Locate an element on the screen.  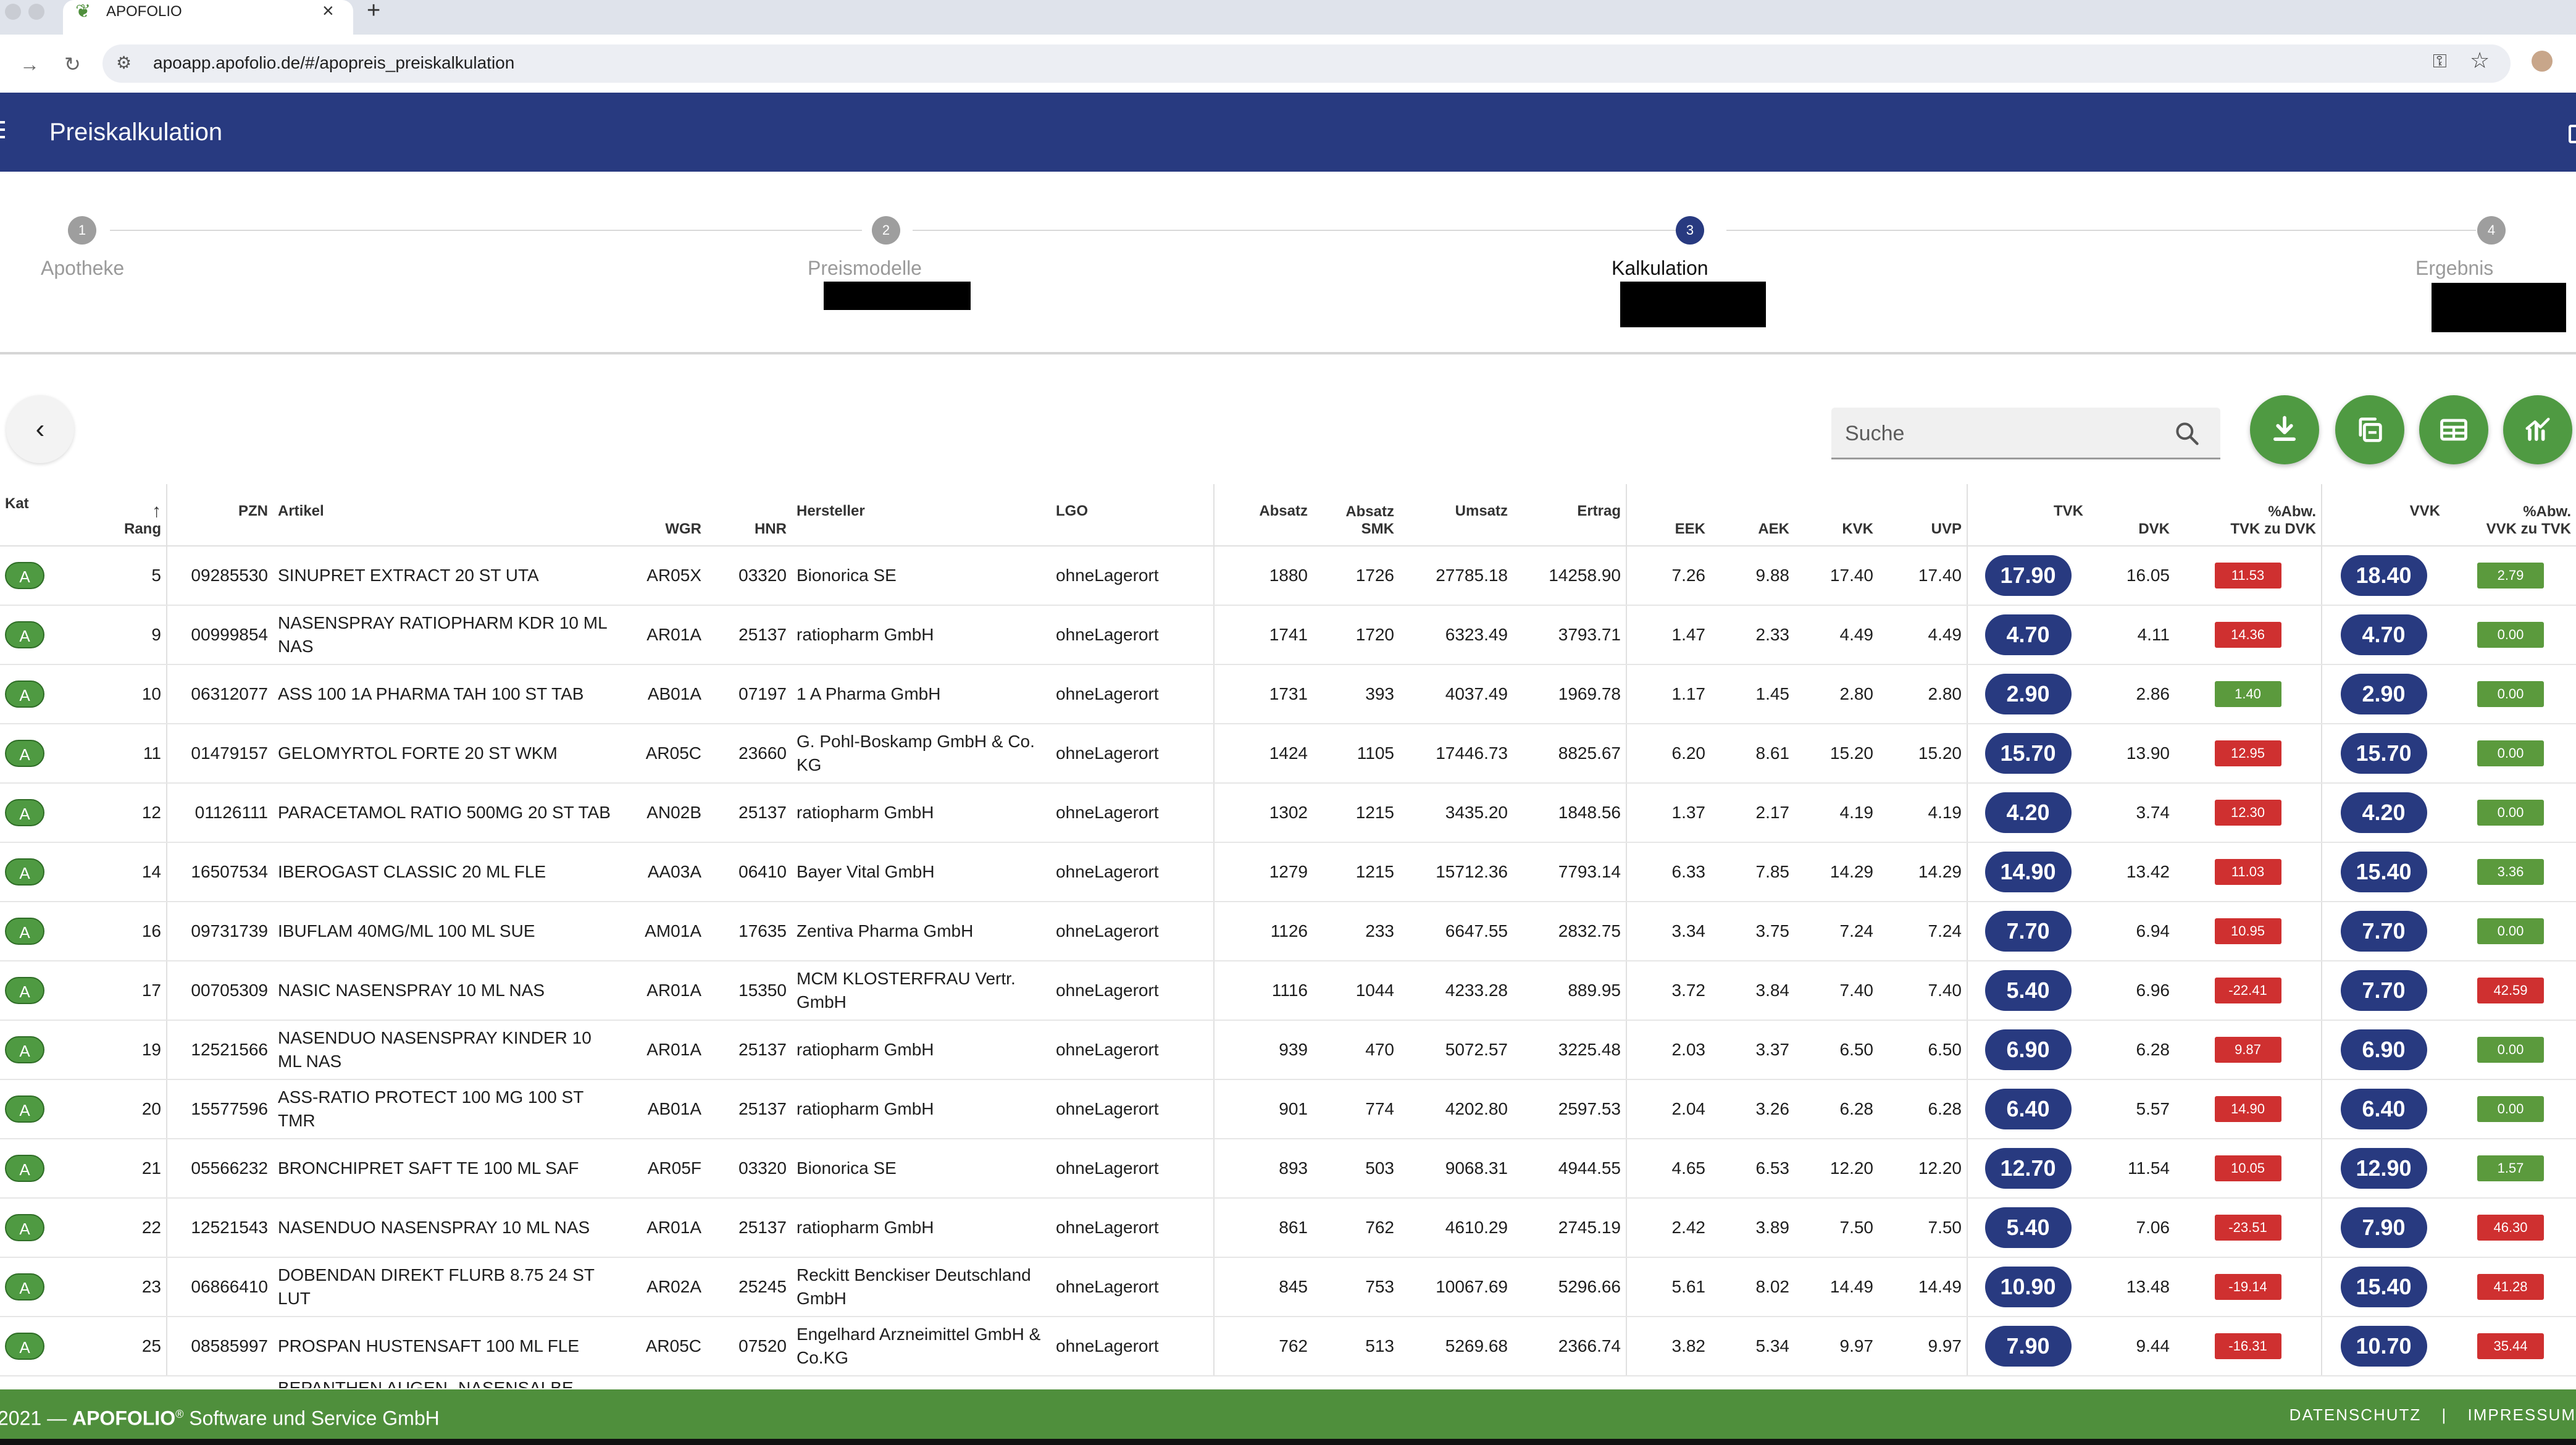
impressum-link: IMPRESSUM is located at coordinates (2521, 1414).